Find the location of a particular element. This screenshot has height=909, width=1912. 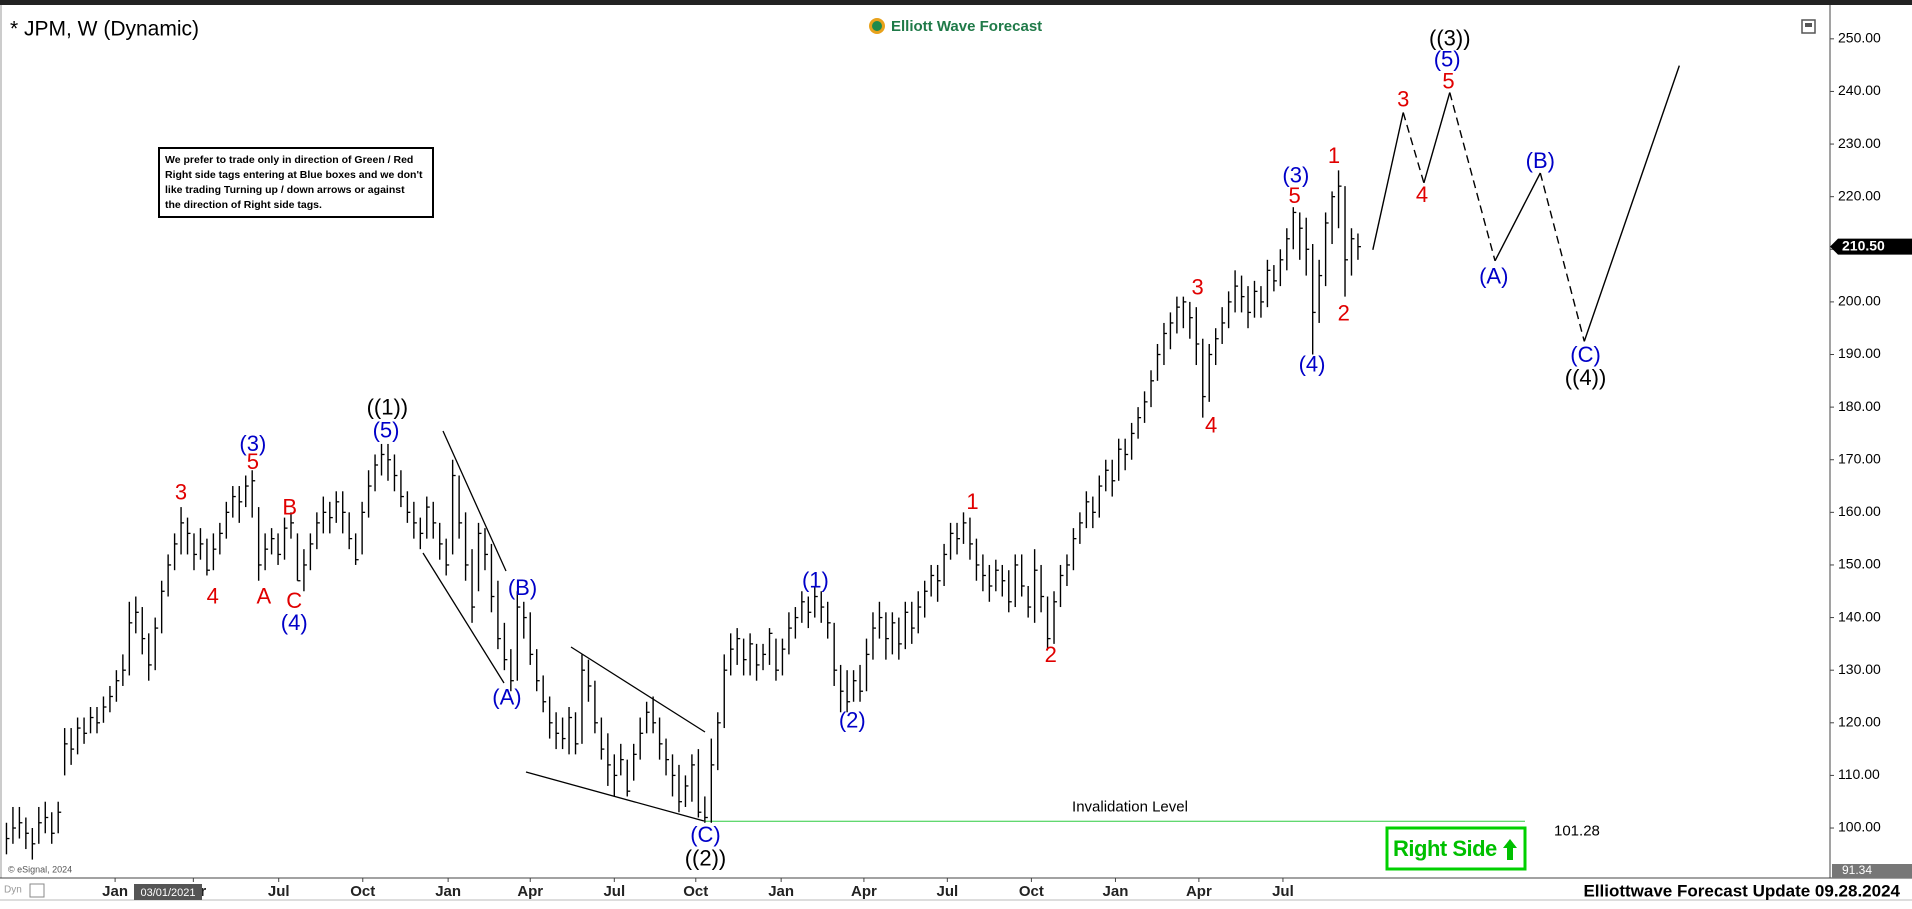

corner-icon is located at coordinates (37, 890).